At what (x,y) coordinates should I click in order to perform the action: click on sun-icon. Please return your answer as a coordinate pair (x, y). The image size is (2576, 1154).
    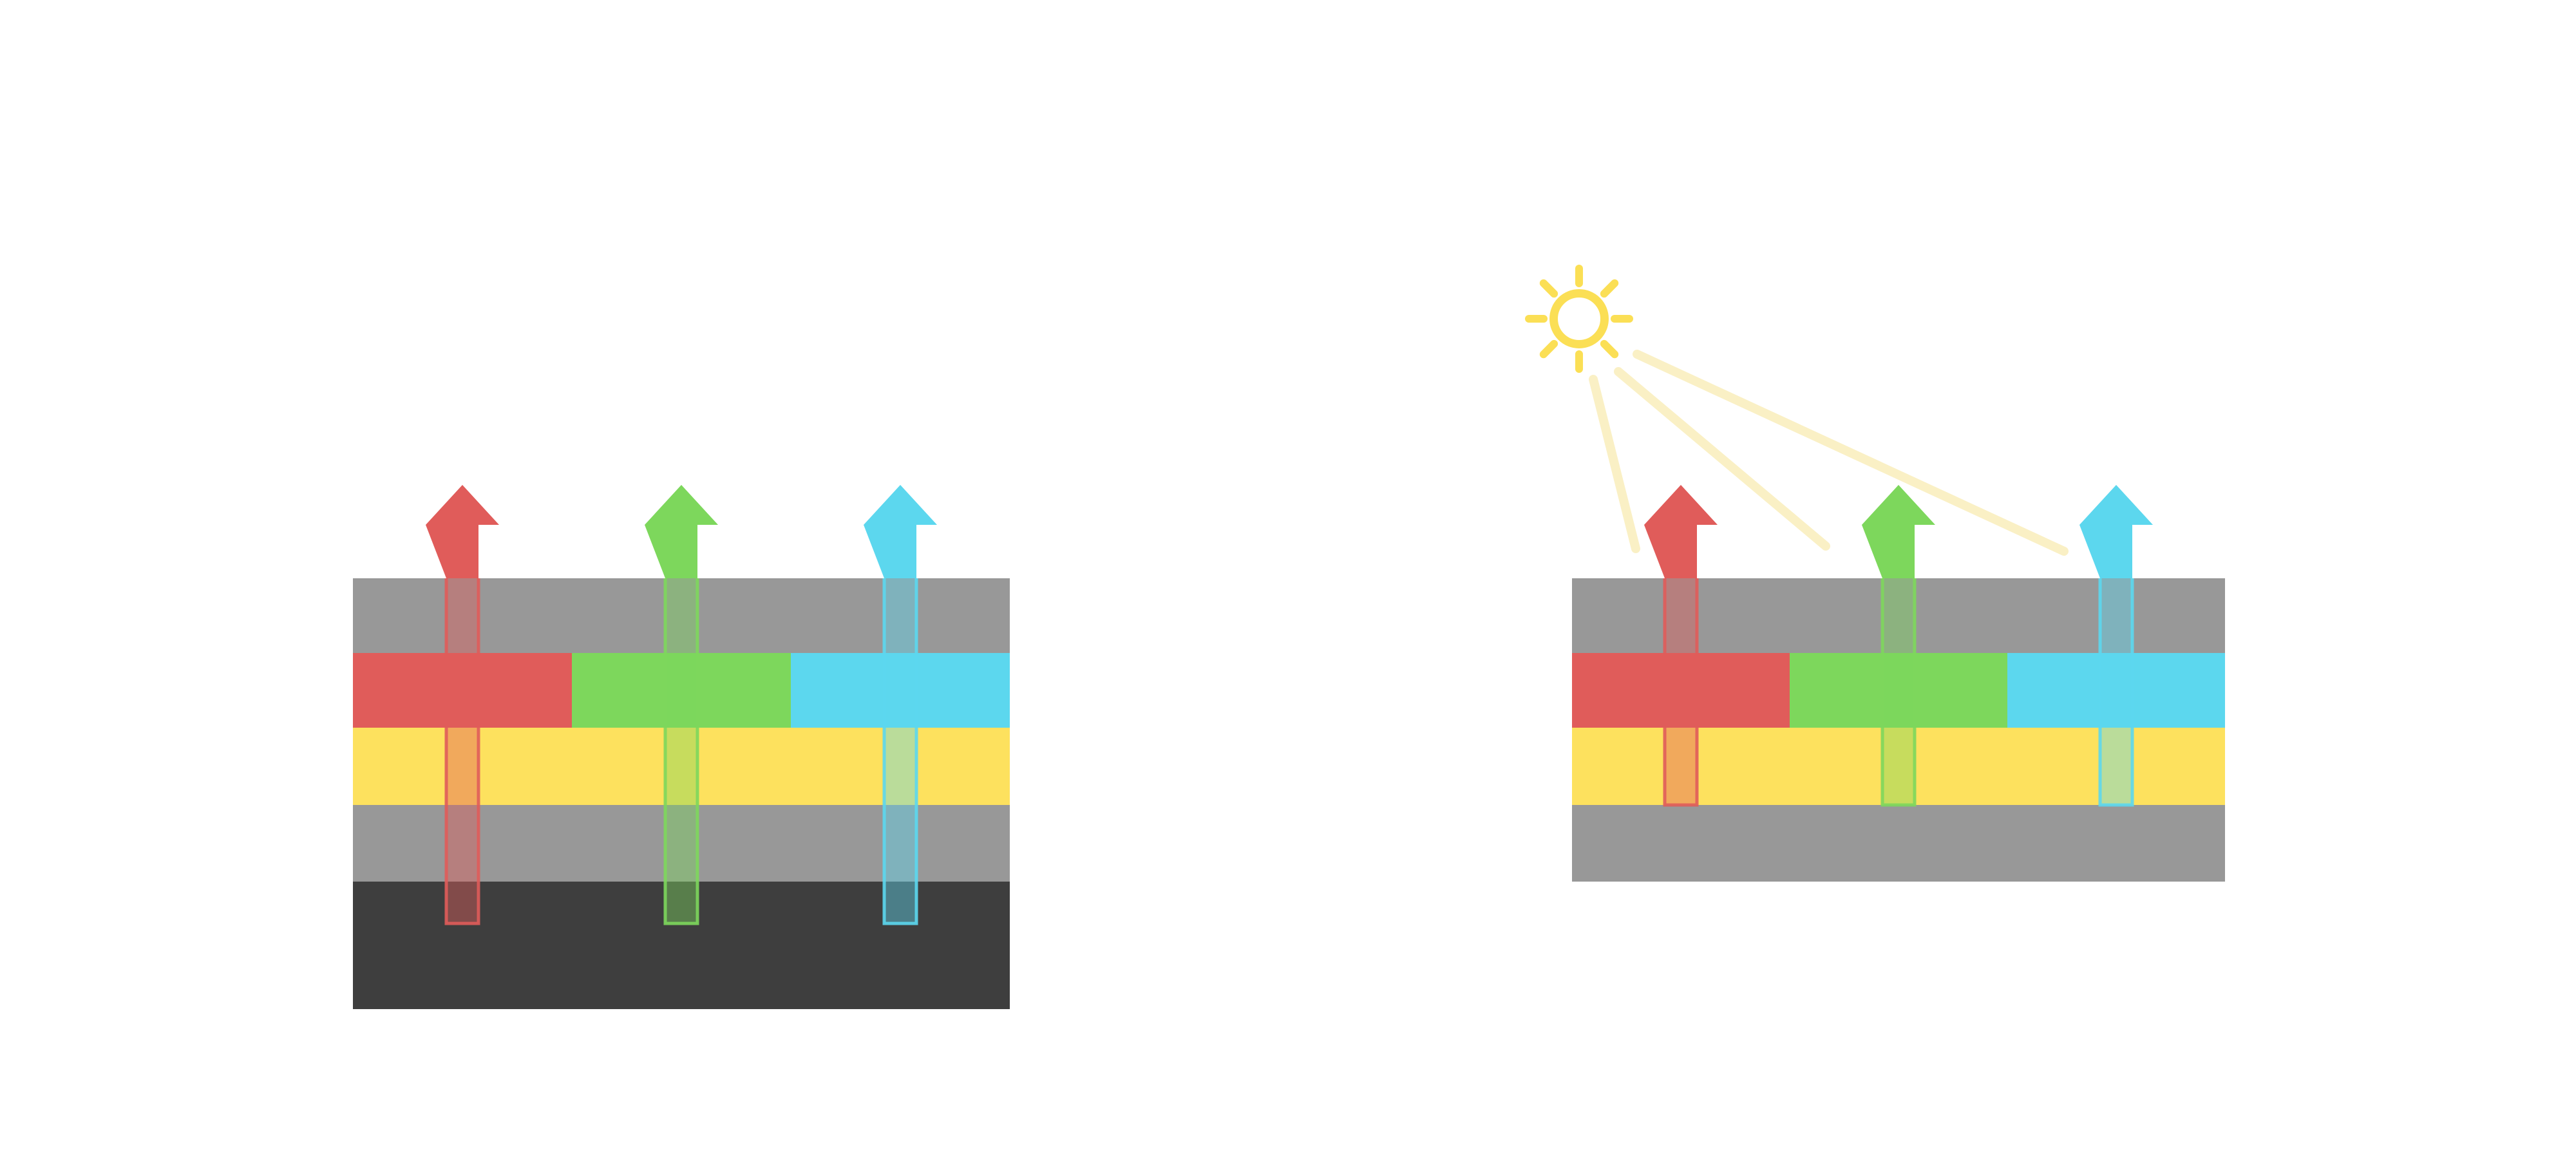
    Looking at the image, I should click on (1579, 319).